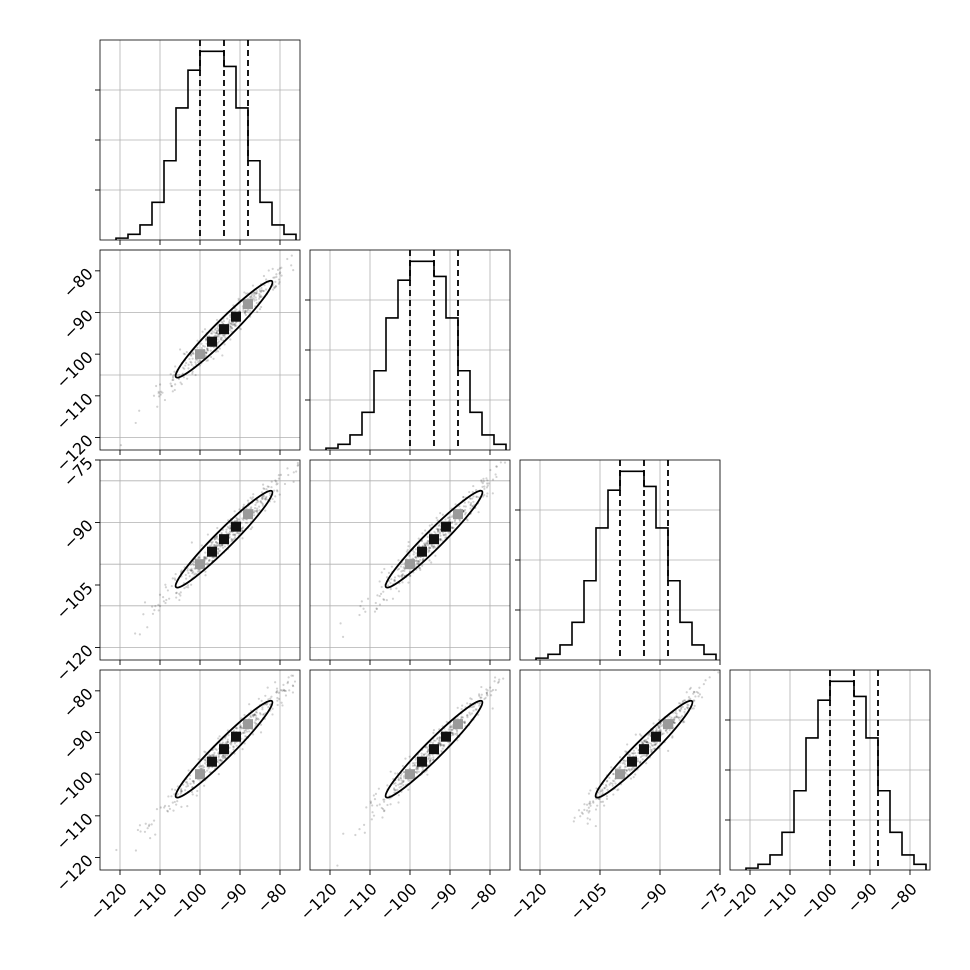  Describe the element at coordinates (434, 749) in the screenshot. I see `contour-line` at that location.